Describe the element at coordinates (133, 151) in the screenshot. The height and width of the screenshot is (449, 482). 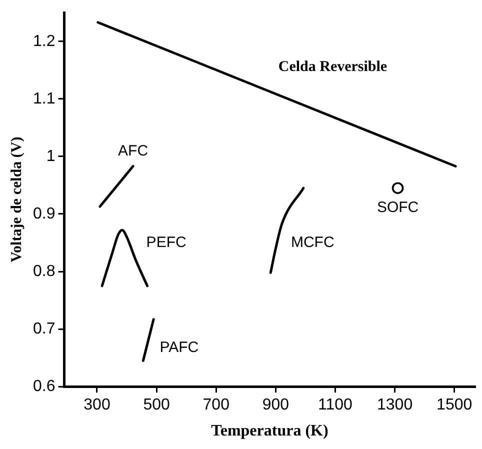
I see `series-label: AFC` at that location.